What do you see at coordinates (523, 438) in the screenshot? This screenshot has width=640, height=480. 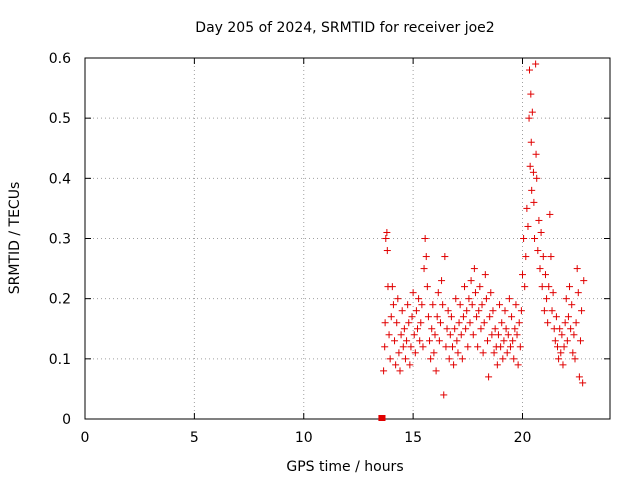 I see `x-tick-label: 20` at bounding box center [523, 438].